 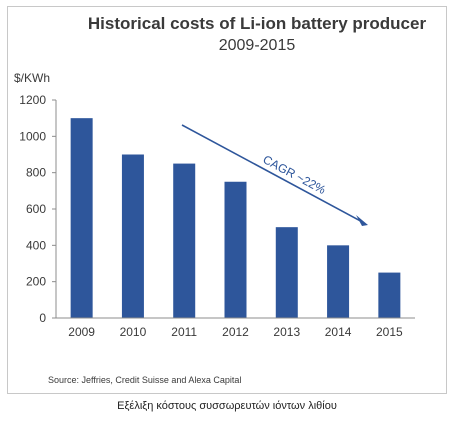 I want to click on bar-2015, so click(x=389, y=295).